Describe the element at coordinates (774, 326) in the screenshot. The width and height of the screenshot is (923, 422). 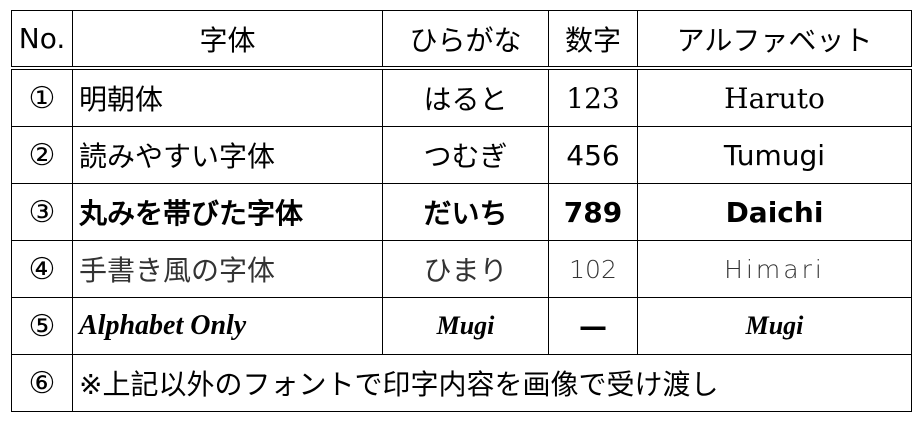
I see `row-alphabet: Mugi` at that location.